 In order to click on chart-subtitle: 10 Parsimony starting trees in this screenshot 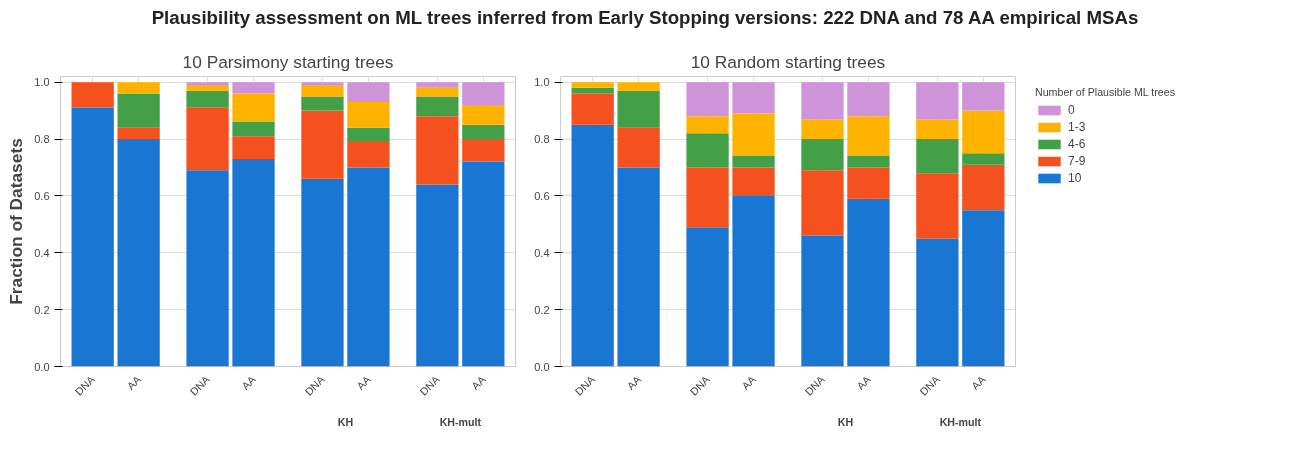, I will do `click(288, 61)`.